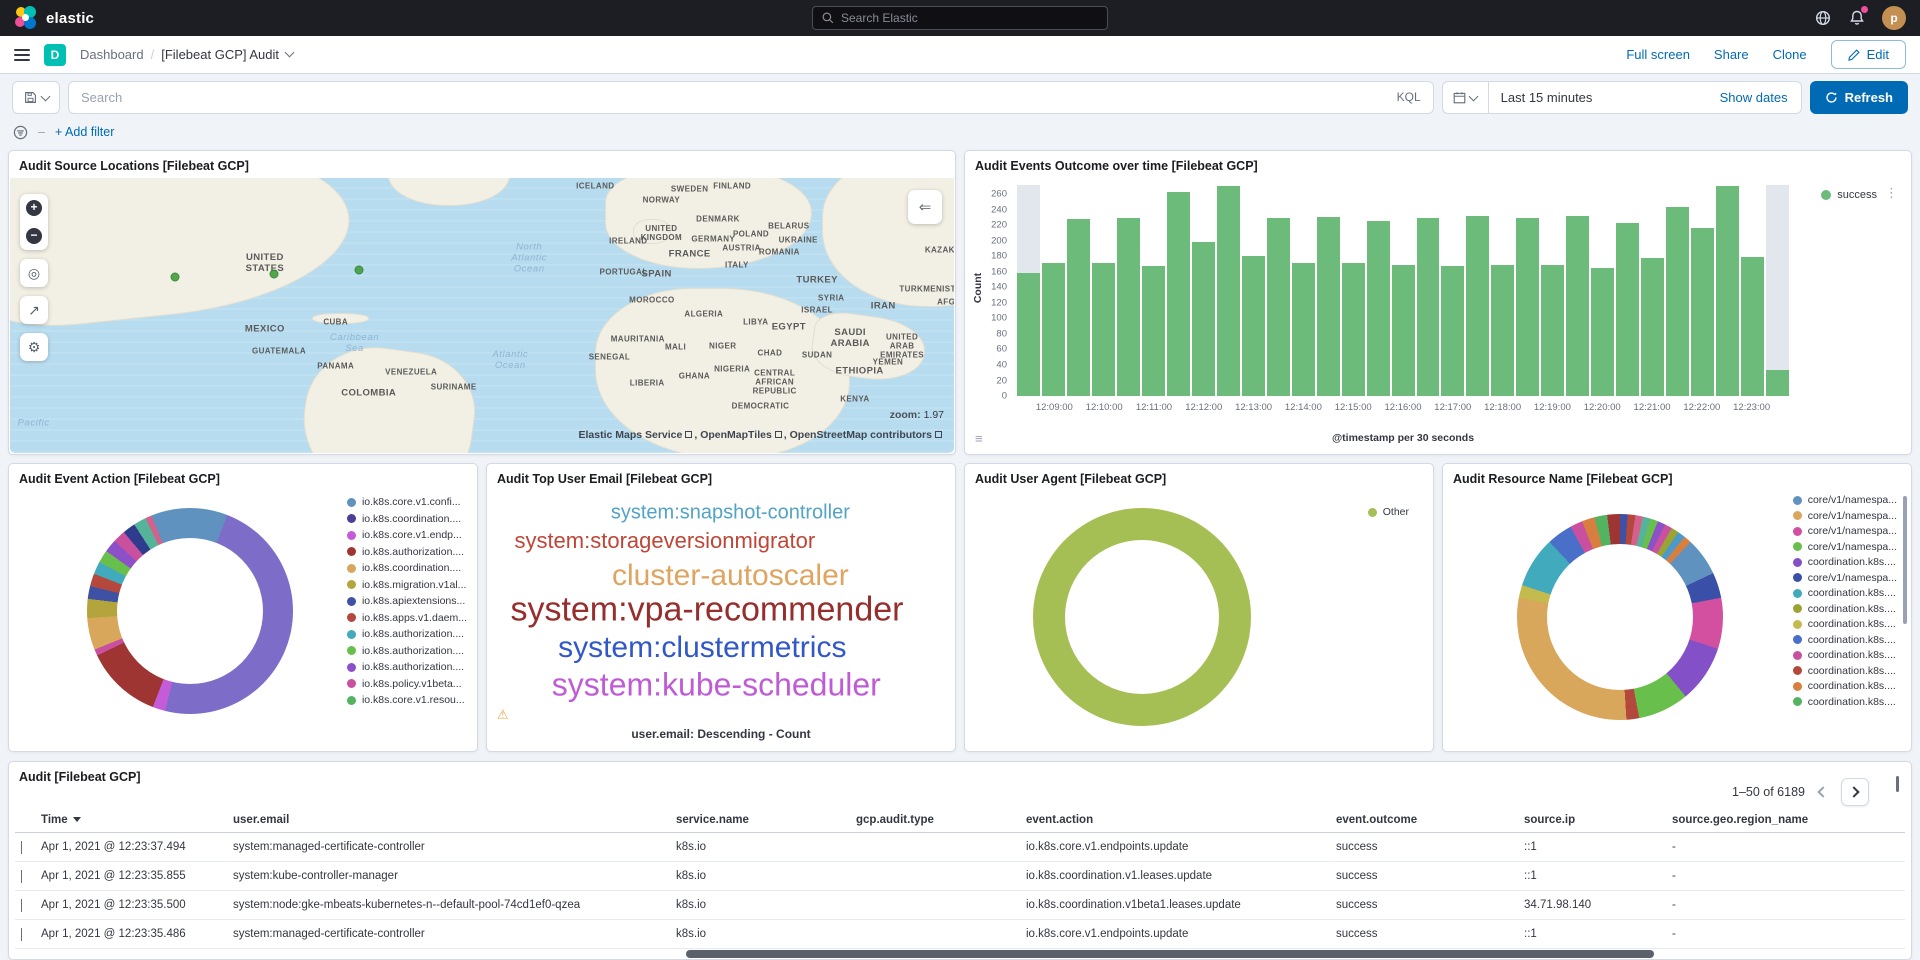  What do you see at coordinates (1753, 97) in the screenshot?
I see `show-dates-button: Show dates` at bounding box center [1753, 97].